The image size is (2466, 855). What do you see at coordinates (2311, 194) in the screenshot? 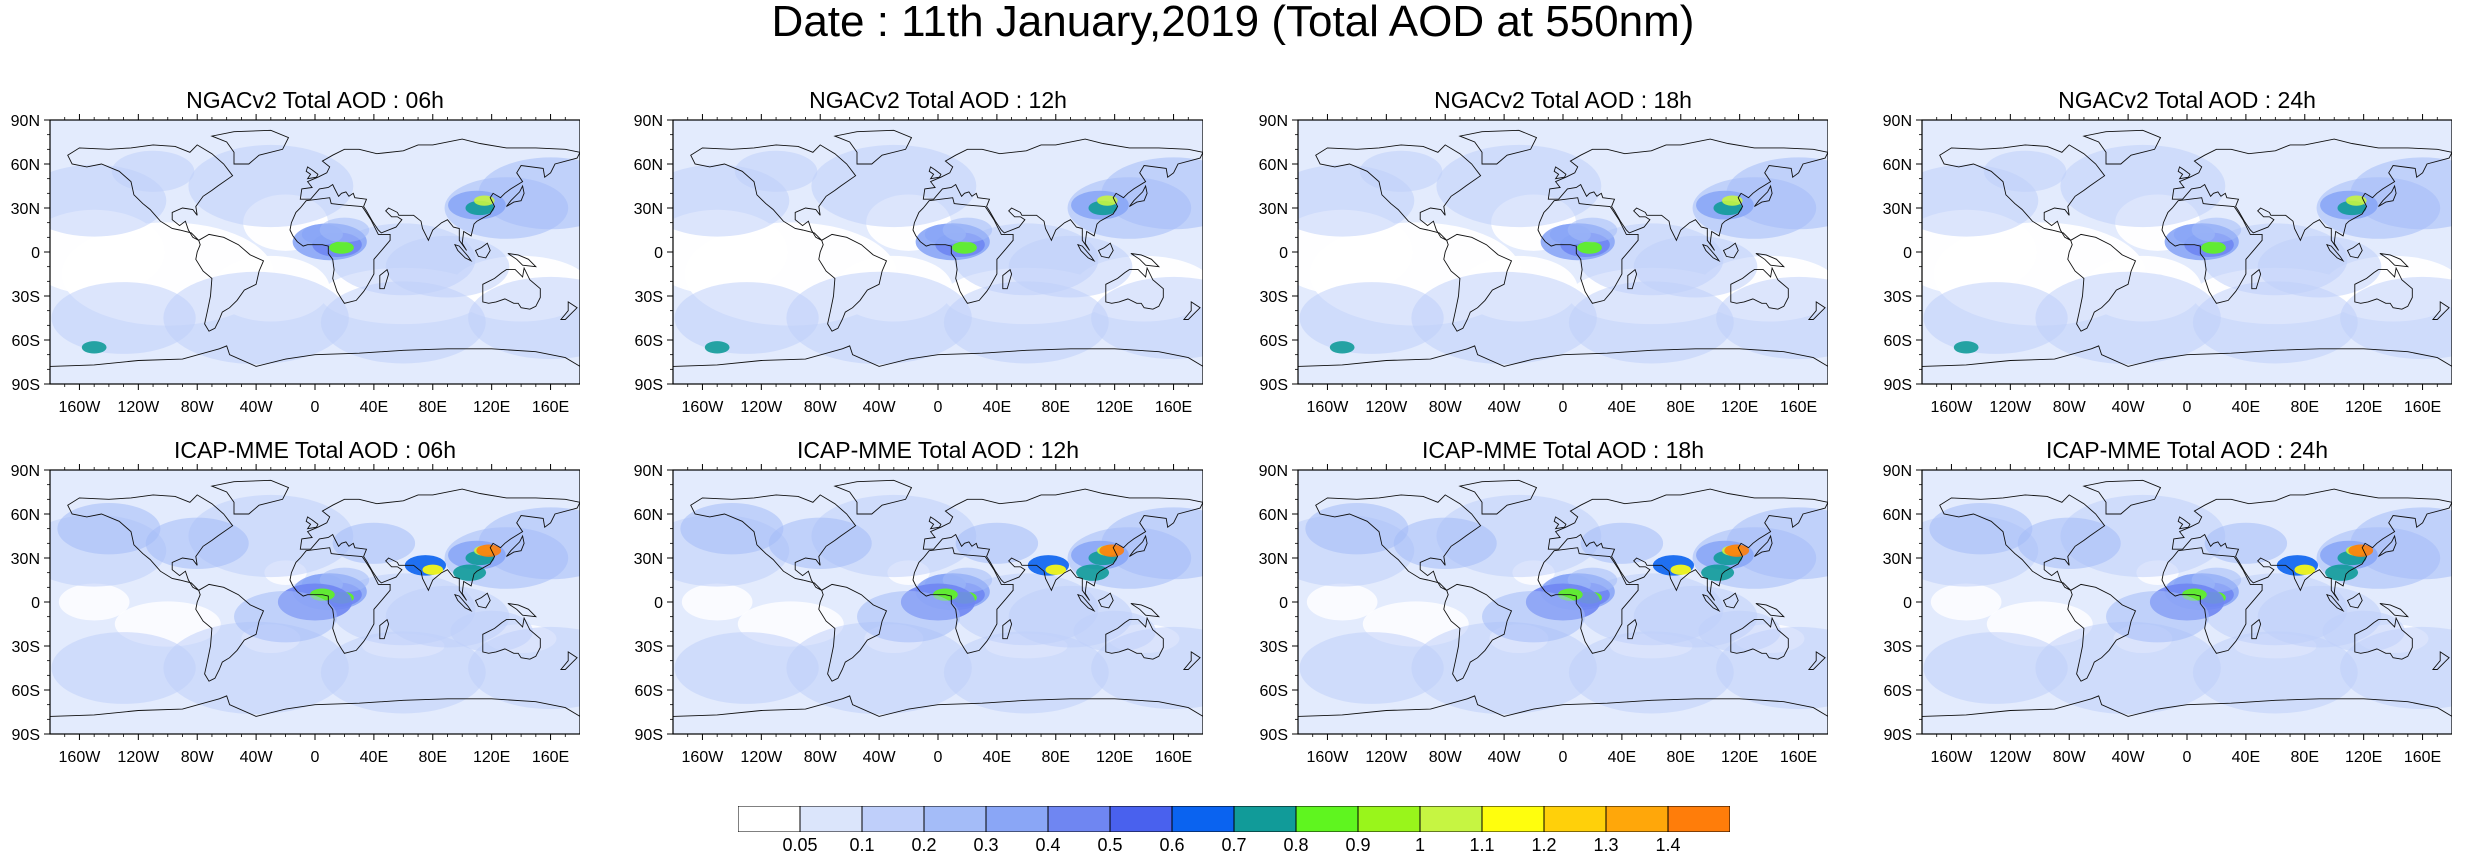
I see `coastline-eurasia` at bounding box center [2311, 194].